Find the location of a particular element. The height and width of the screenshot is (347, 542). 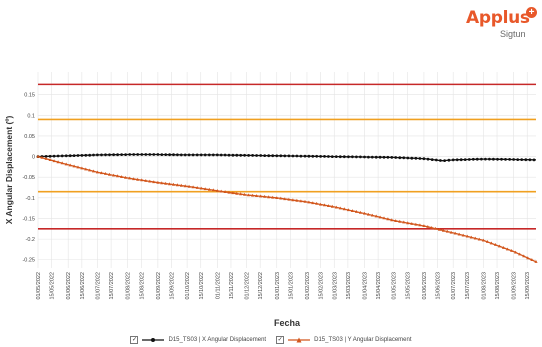

x-tick-label: 01/01/2023 is located at coordinates (278, 286).